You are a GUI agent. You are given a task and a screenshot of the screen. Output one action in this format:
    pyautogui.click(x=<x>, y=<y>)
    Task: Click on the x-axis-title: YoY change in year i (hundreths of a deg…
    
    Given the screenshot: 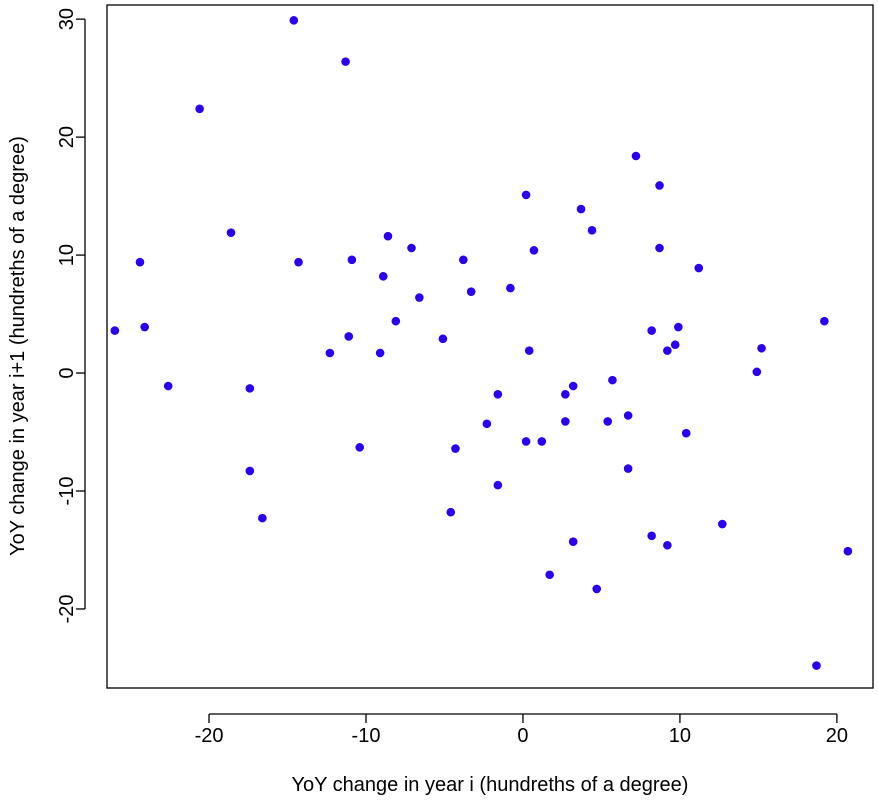 What is the action you would take?
    pyautogui.click(x=490, y=785)
    